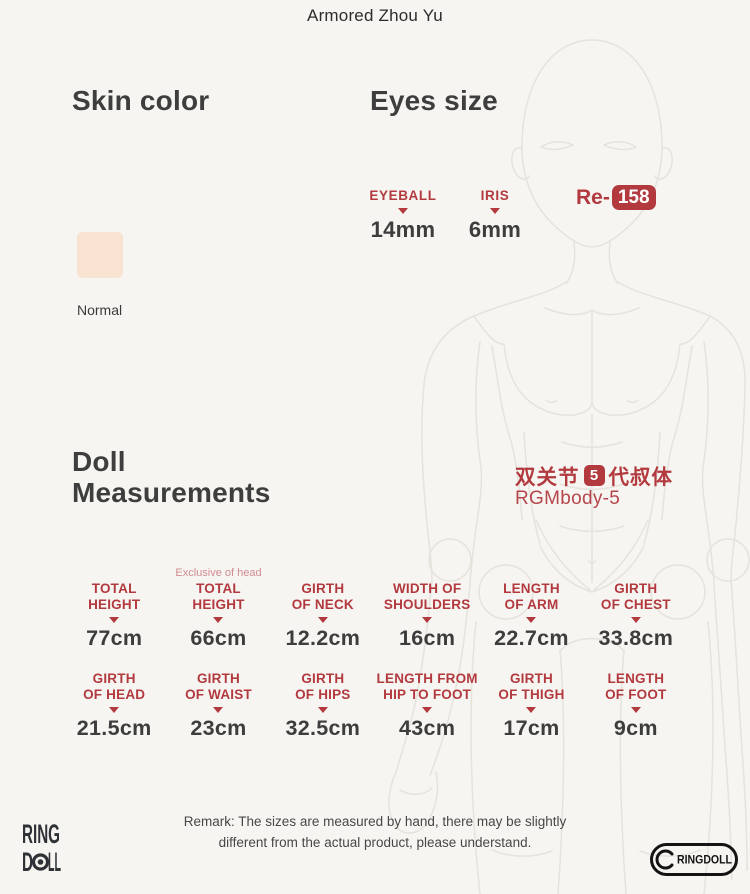 The image size is (750, 894). I want to click on ringdoll-logo-ring-text: RING, so click(41, 834).